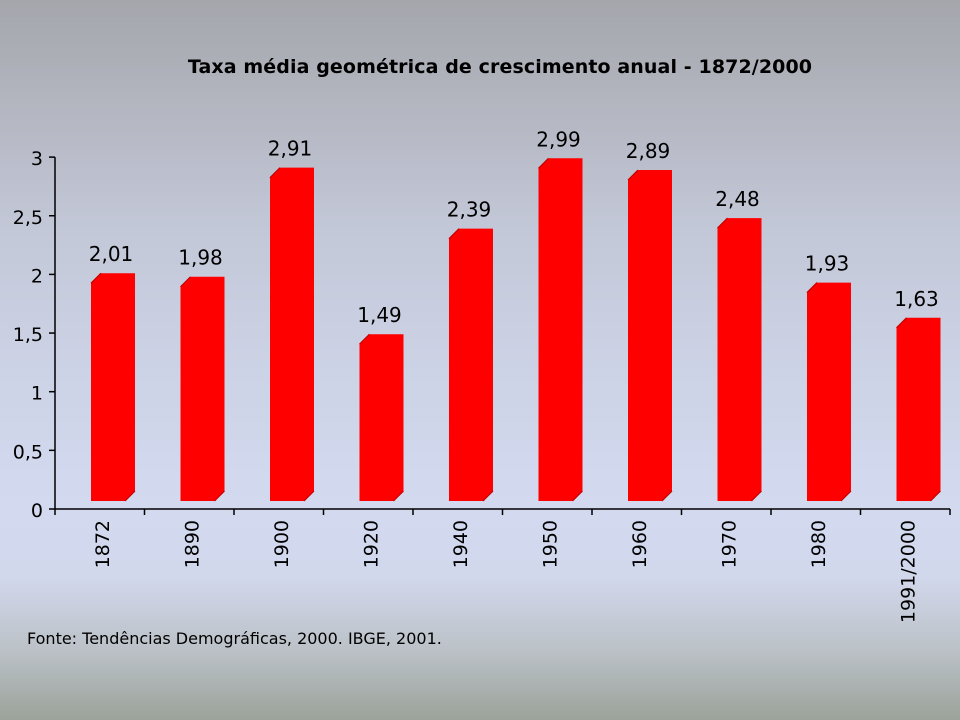  I want to click on x-tick-label: 1890, so click(192, 544).